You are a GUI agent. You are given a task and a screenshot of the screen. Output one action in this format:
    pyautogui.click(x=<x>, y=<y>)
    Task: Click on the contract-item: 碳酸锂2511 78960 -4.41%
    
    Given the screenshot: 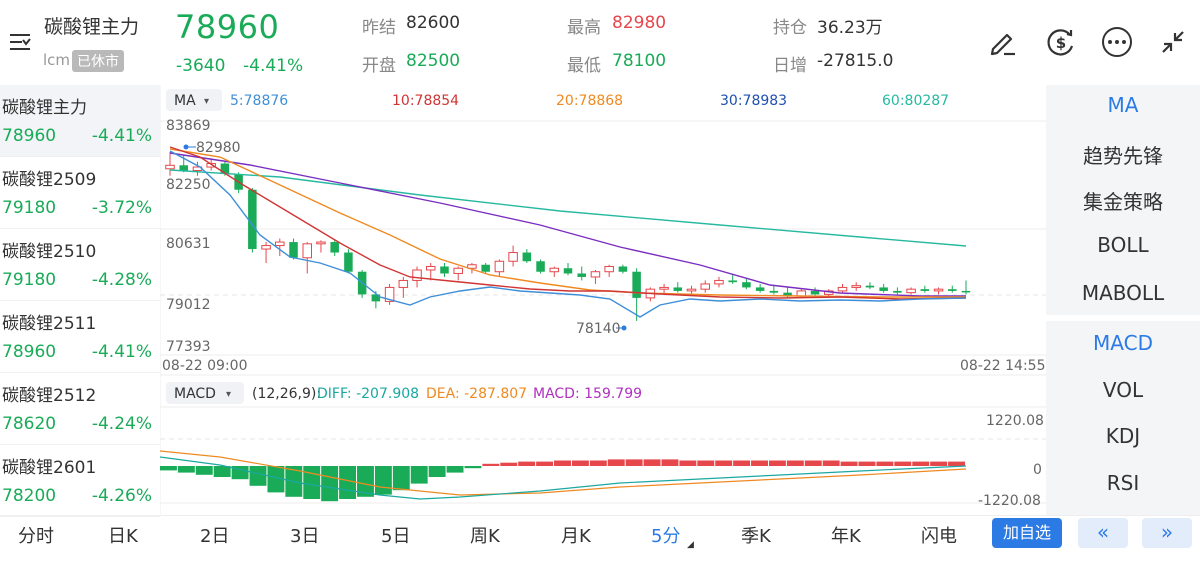 What is the action you would take?
    pyautogui.click(x=80, y=337)
    